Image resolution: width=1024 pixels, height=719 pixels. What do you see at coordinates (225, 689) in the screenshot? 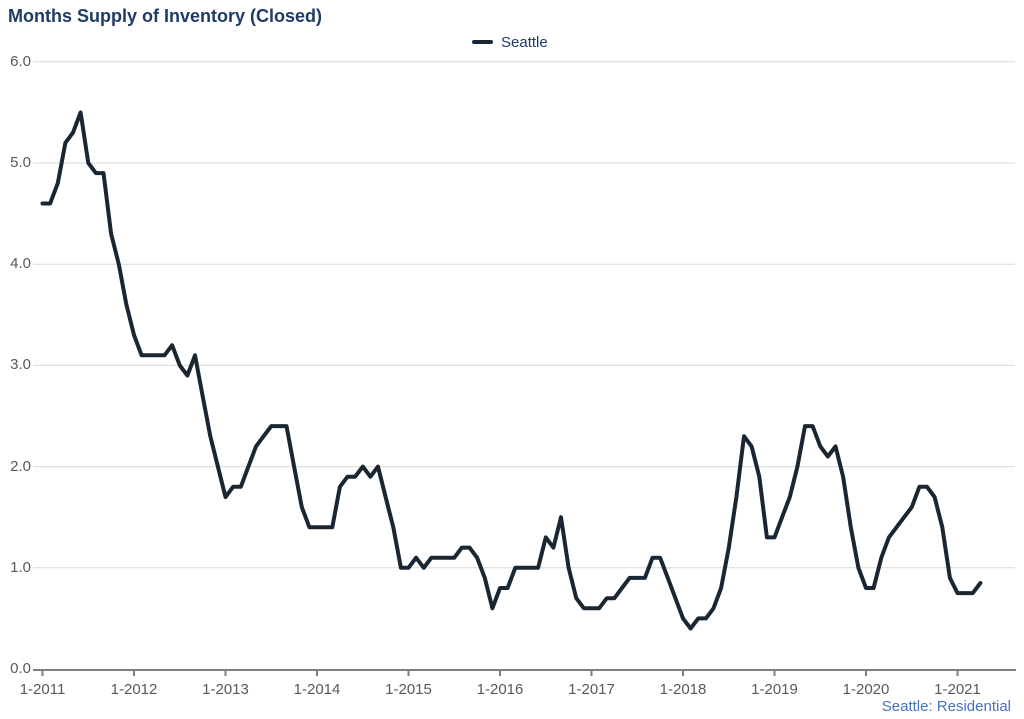
I see `x-axis-label-1-2013: 1-2013` at bounding box center [225, 689].